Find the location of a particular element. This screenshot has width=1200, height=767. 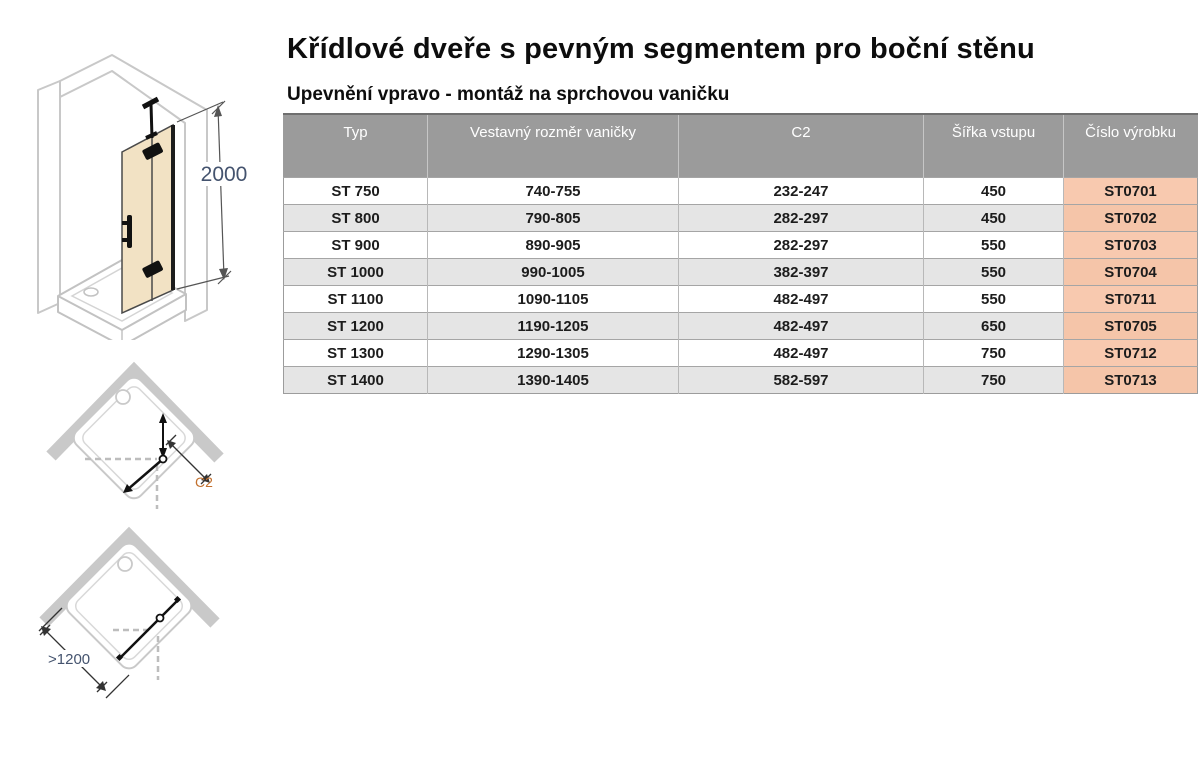

height-dimension-label: 2000 is located at coordinates (224, 174).